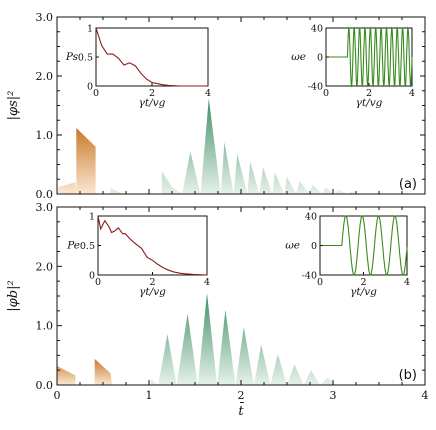 Image resolution: width=436 pixels, height=430 pixels. I want to click on panel-b-ylabel: |φb|², so click(13, 295).